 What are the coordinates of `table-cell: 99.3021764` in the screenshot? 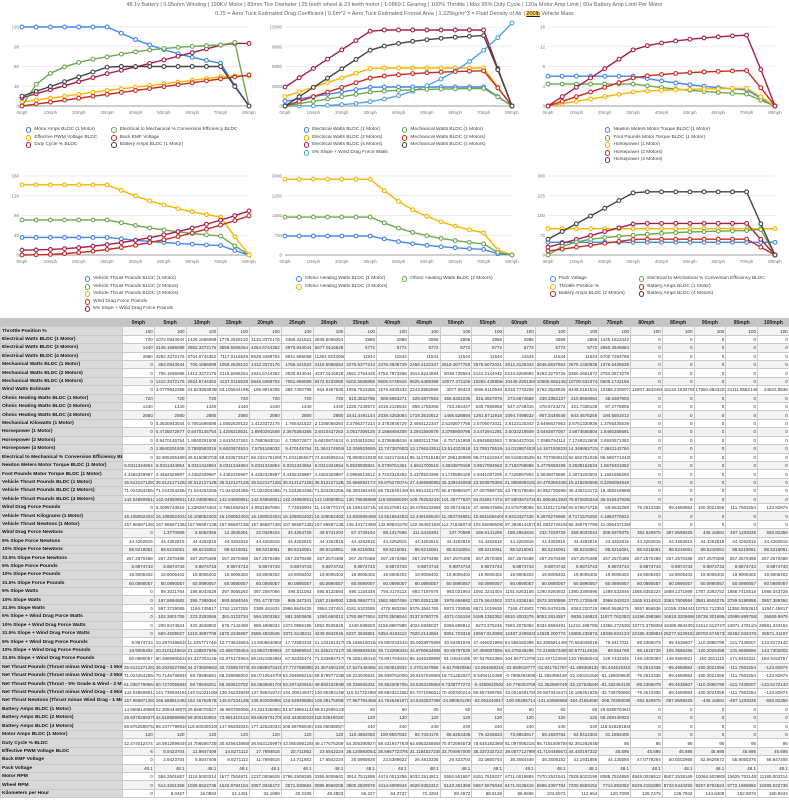 It's located at (170, 591).